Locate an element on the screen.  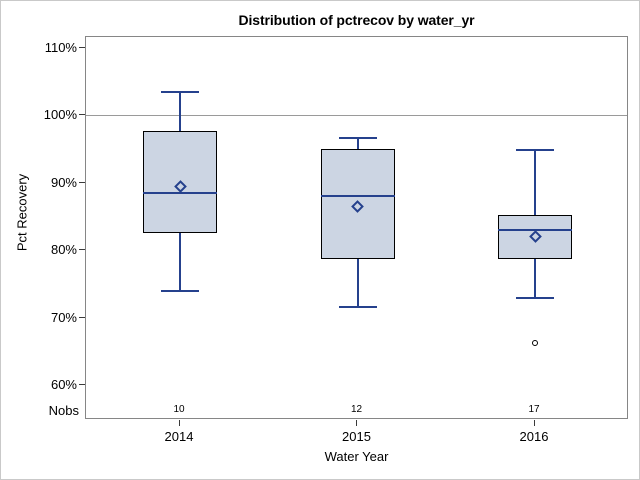
chart-title: Distribution of pctrecov by water_yr is located at coordinates (356, 20).